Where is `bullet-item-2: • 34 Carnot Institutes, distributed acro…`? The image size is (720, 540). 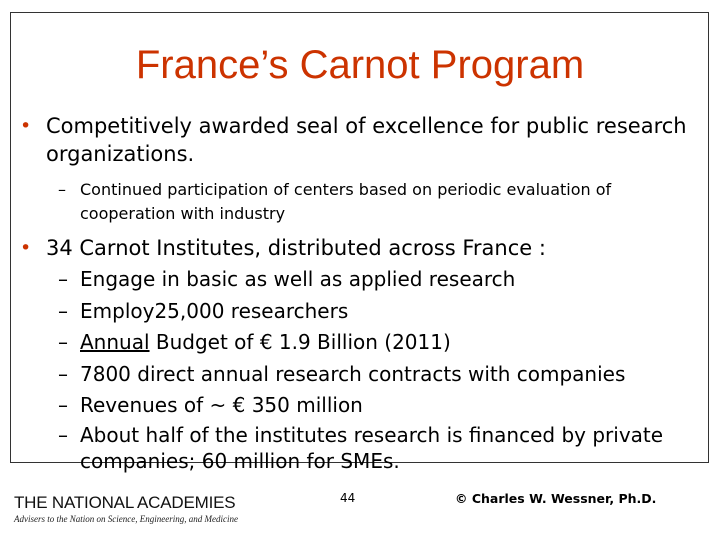 bullet-item-2: • 34 Carnot Institutes, distributed acro… is located at coordinates (358, 248).